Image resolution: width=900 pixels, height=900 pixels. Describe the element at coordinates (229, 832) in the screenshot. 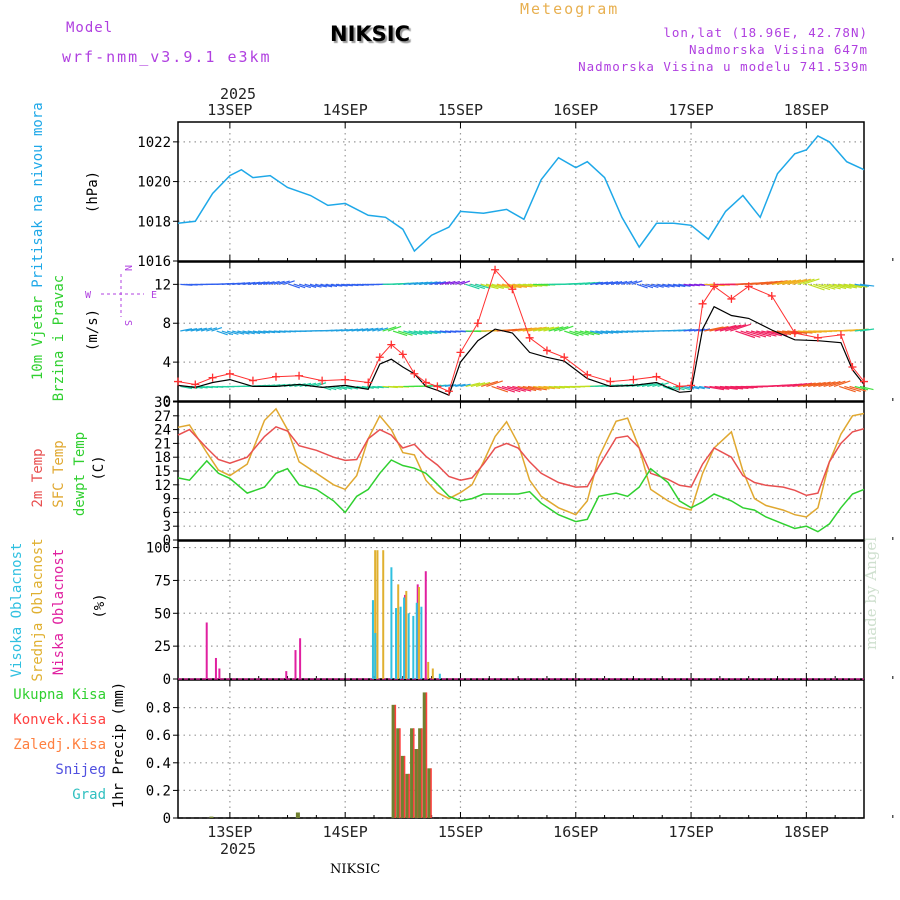

I see `bottom-date-label: 13SEP` at that location.